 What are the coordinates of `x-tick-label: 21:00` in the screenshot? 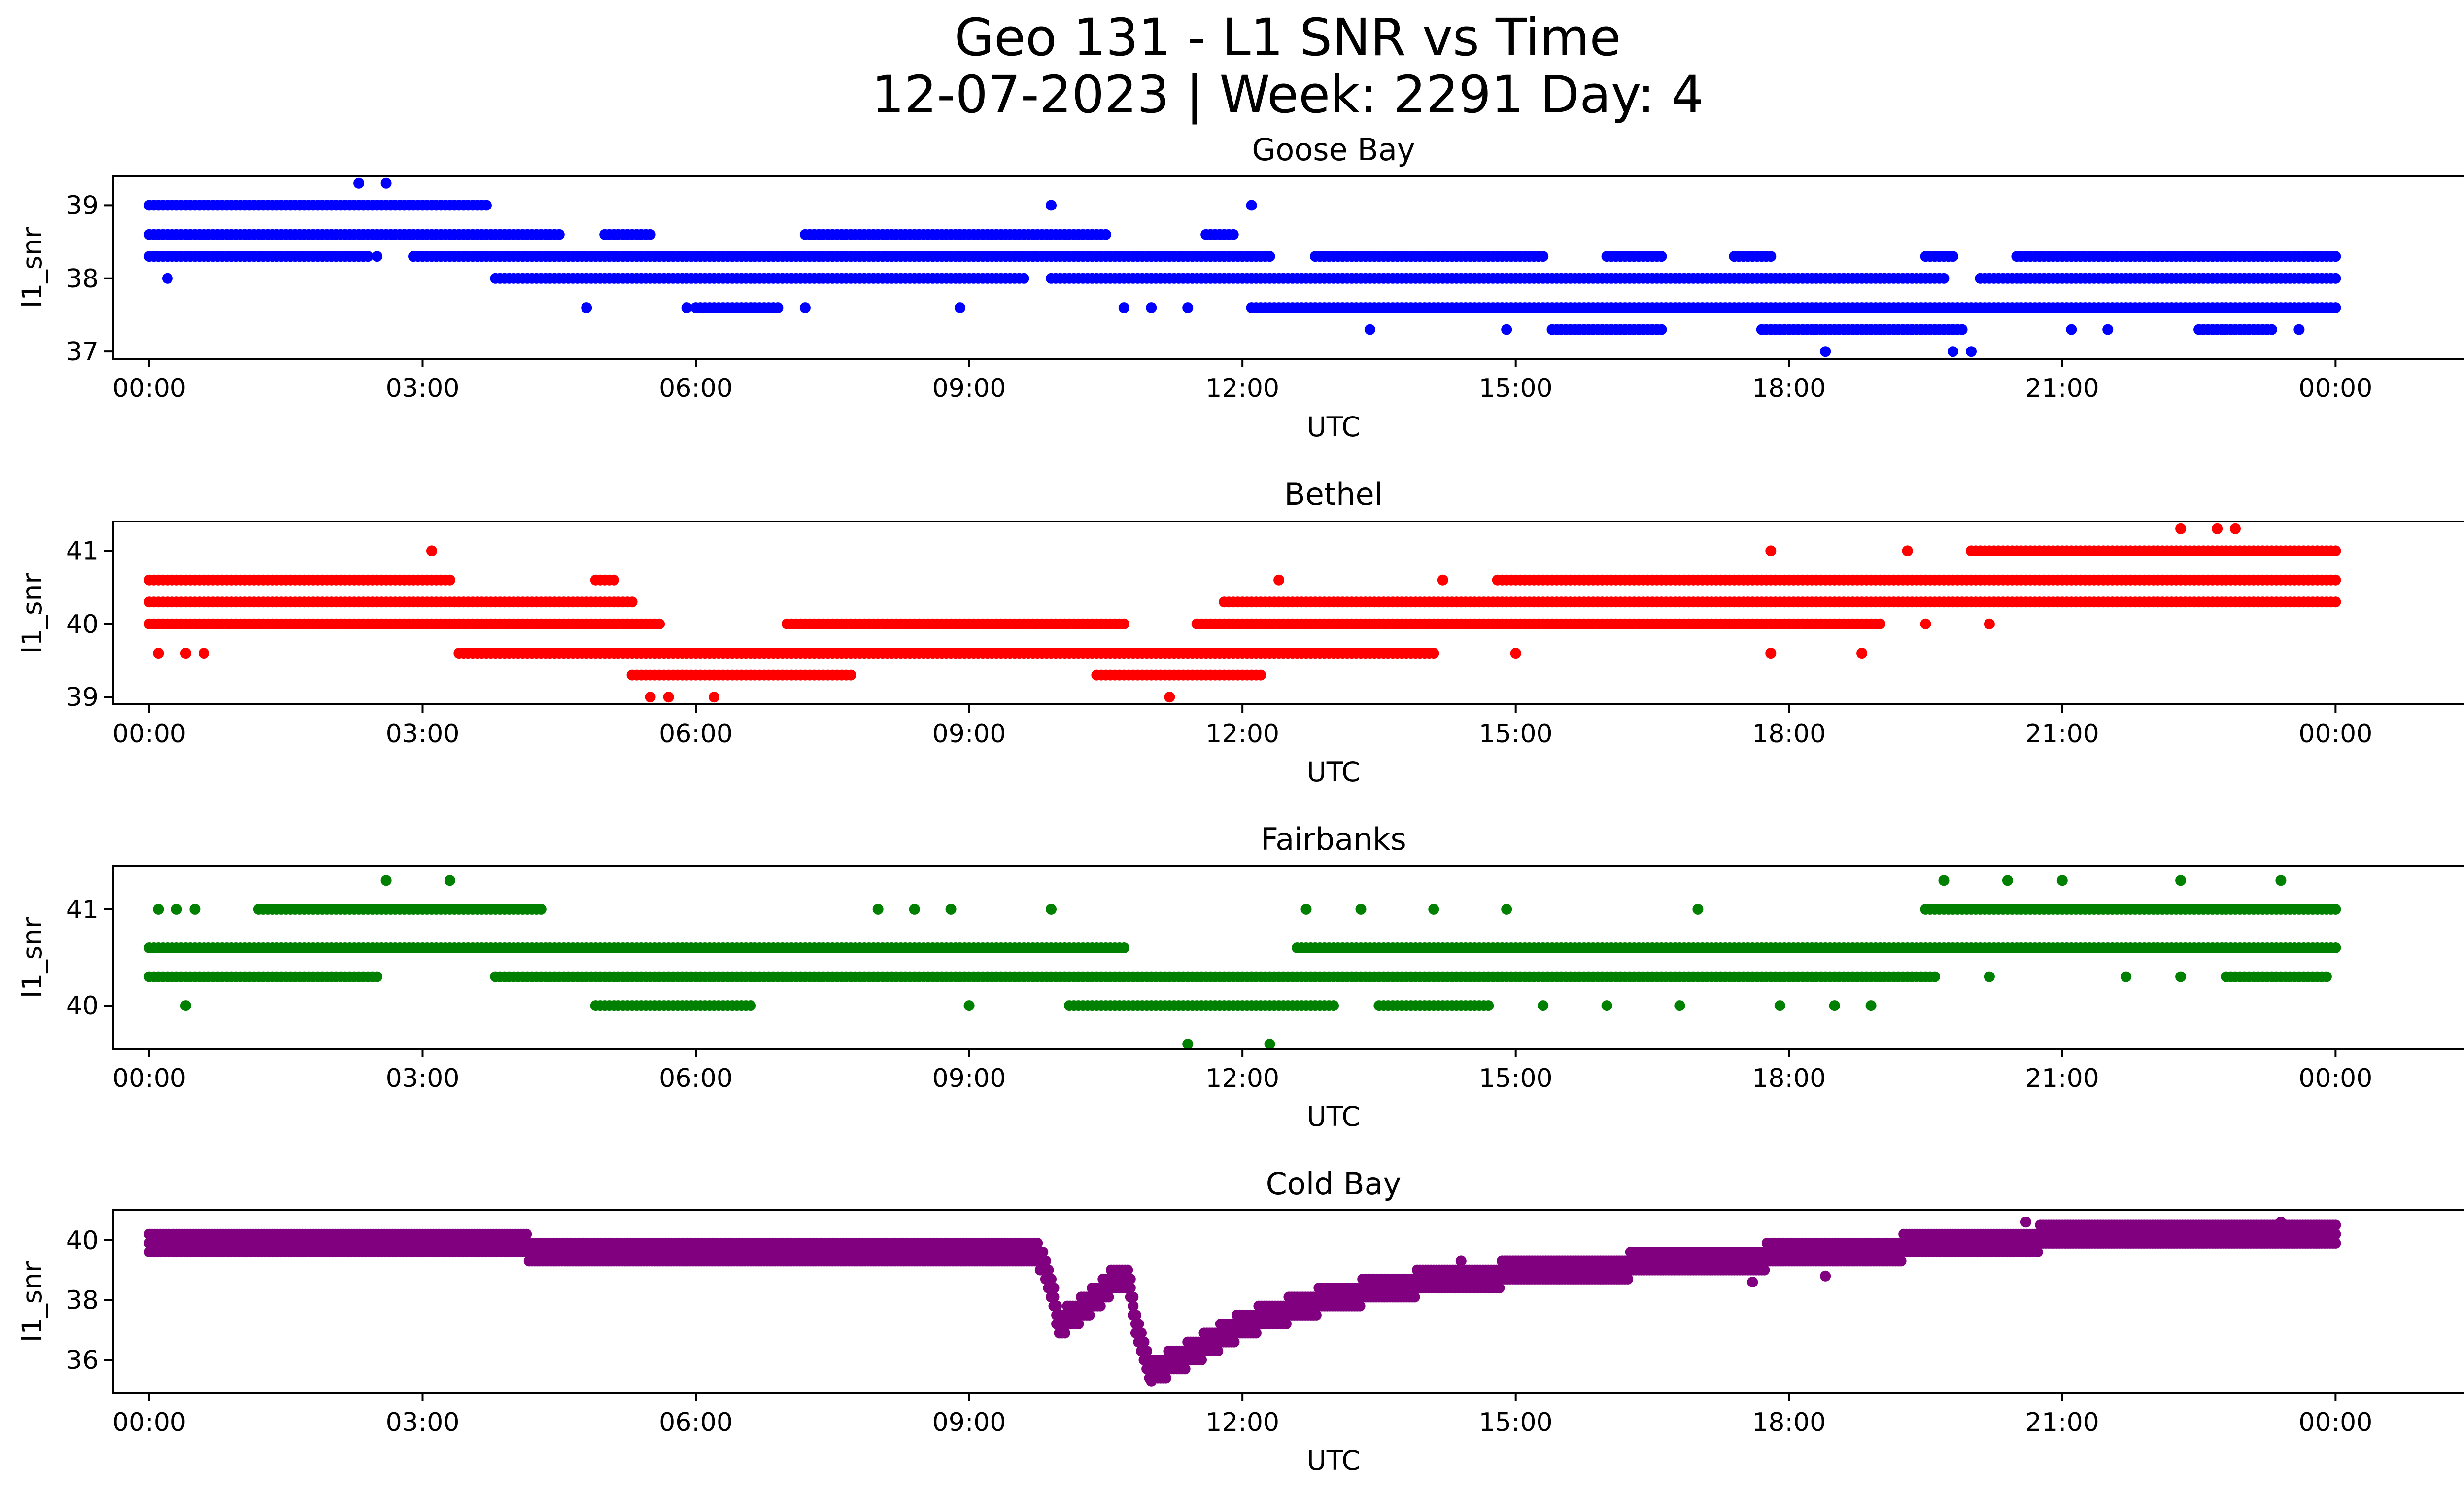 It's located at (2062, 388).